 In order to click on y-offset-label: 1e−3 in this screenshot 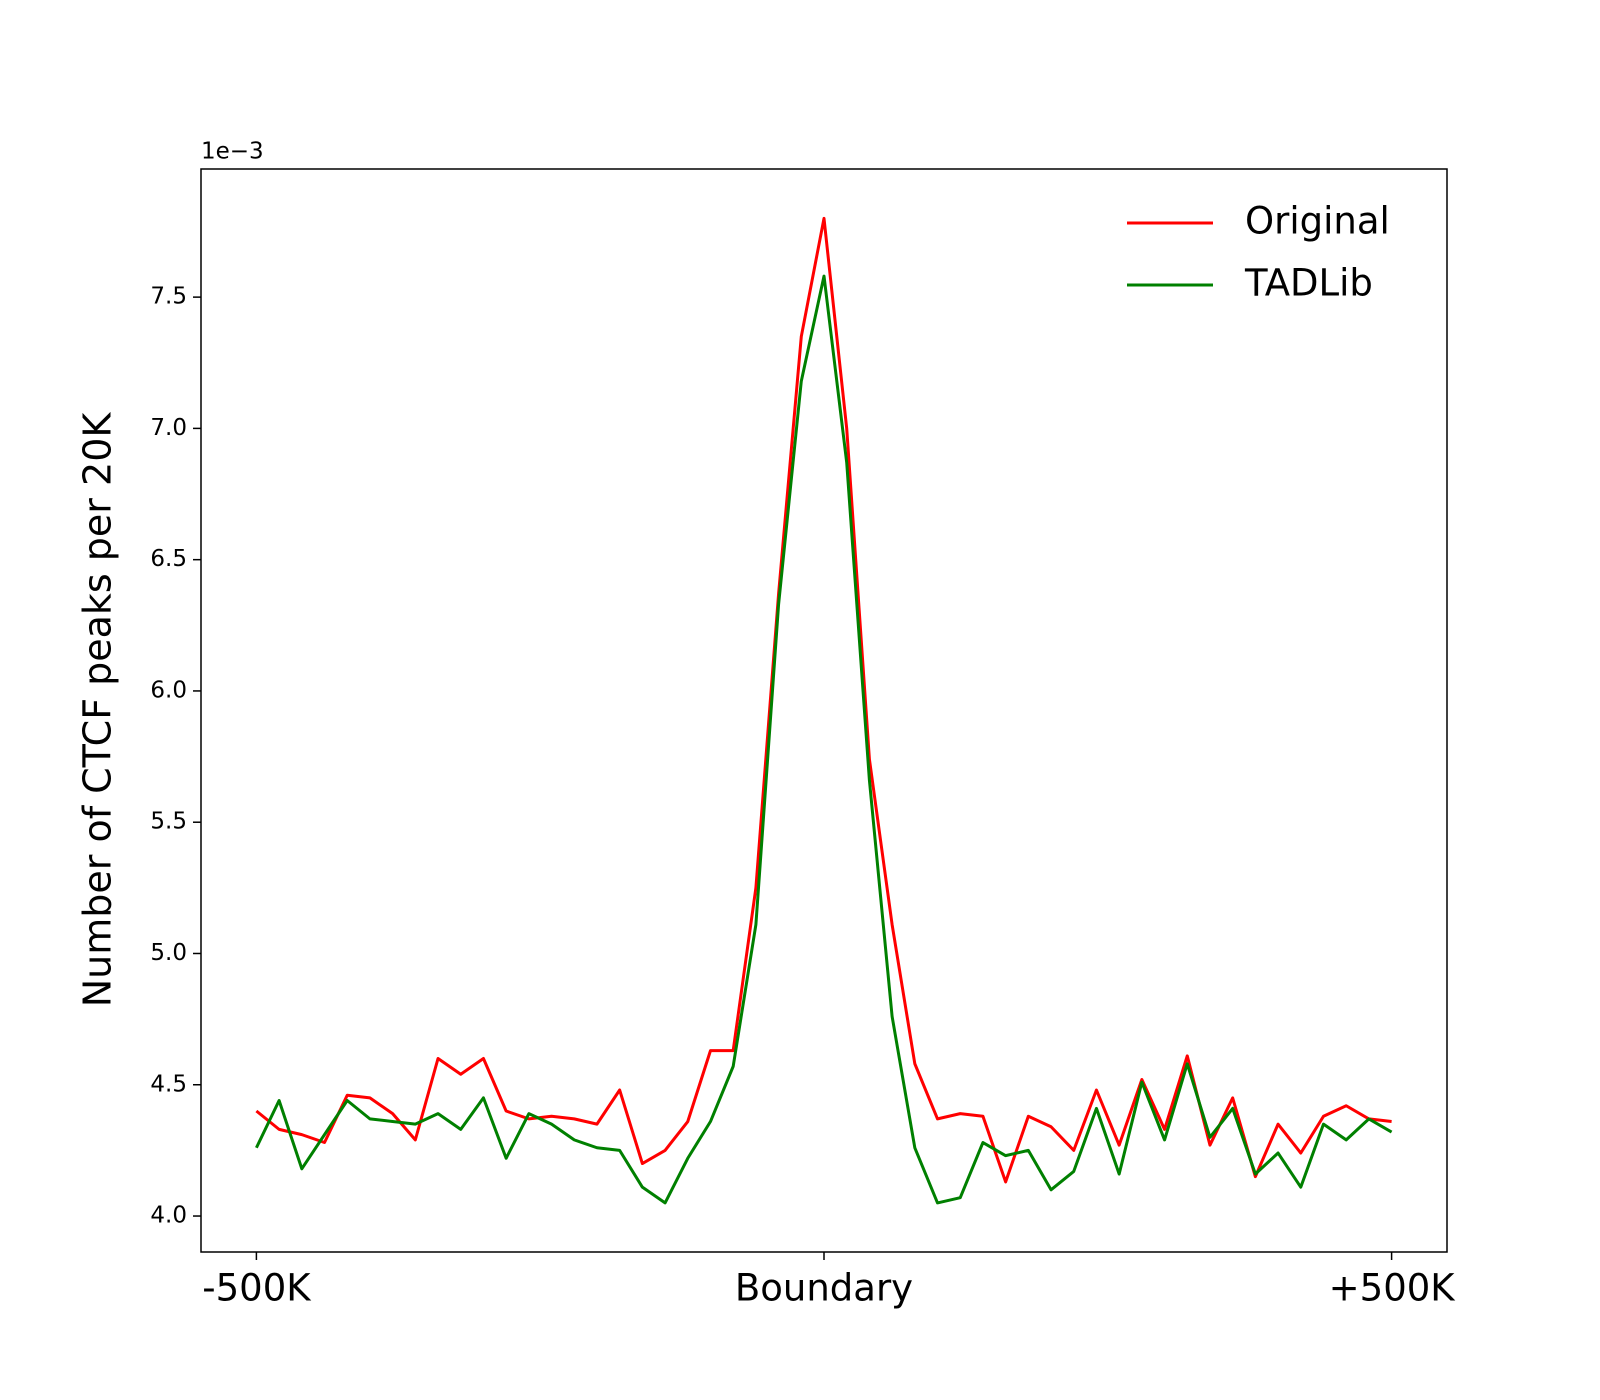, I will do `click(232, 152)`.